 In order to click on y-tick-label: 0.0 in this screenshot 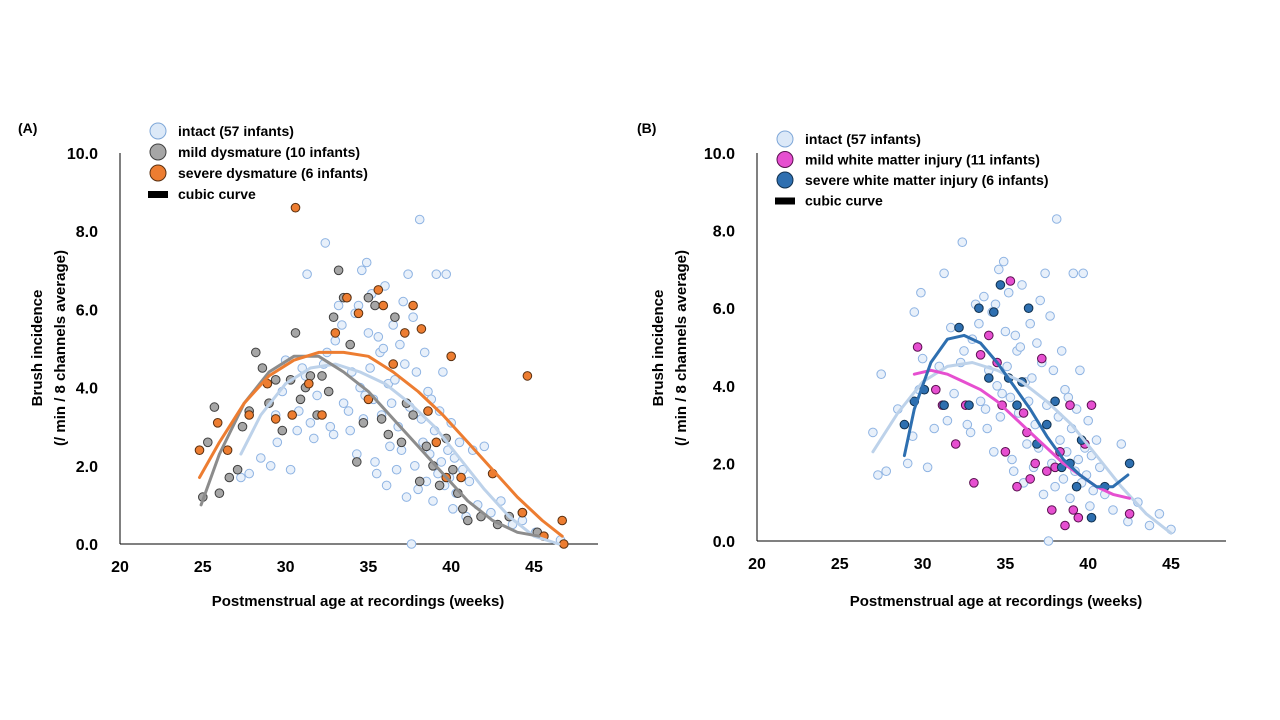, I will do `click(87, 545)`.